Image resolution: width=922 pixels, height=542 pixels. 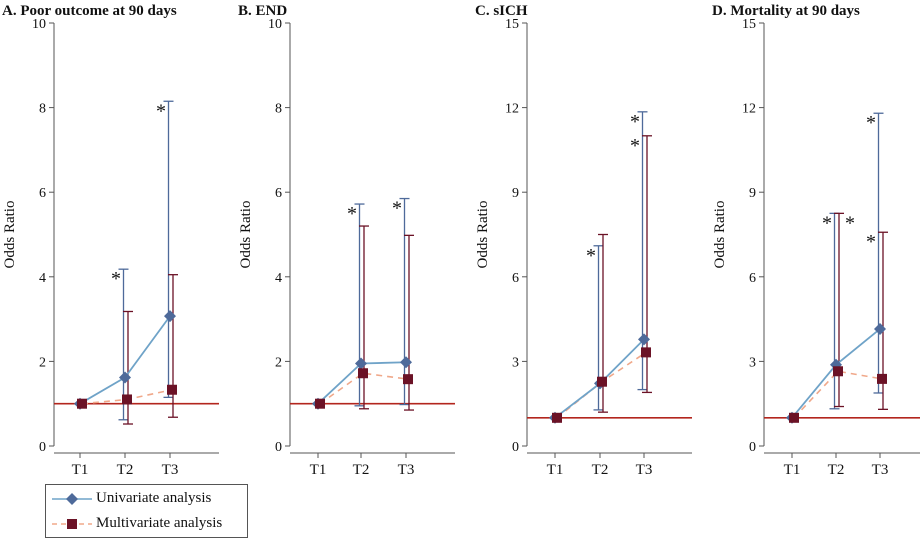 What do you see at coordinates (72, 499) in the screenshot?
I see `legend-marker-univariate` at bounding box center [72, 499].